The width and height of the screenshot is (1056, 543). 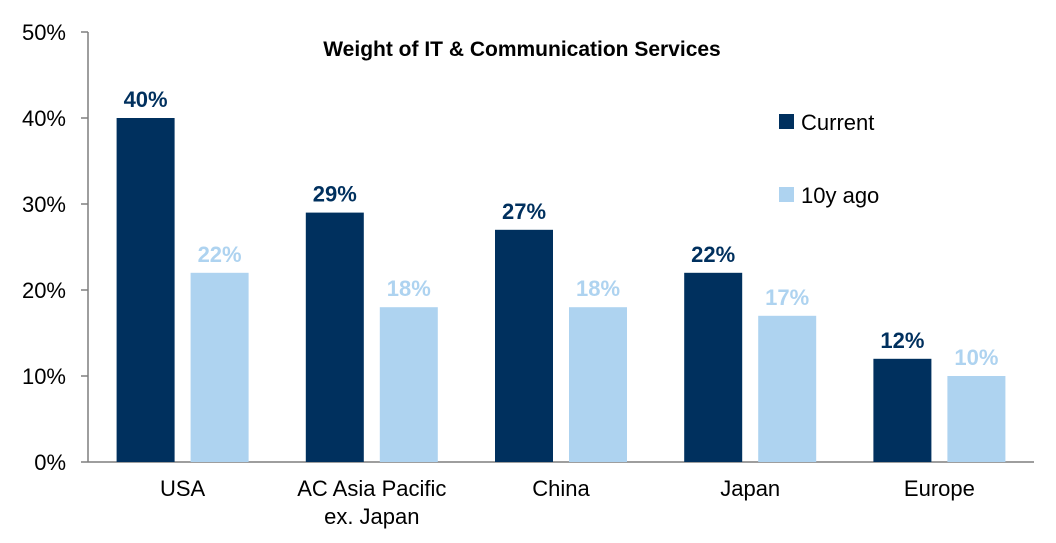 What do you see at coordinates (939, 488) in the screenshot?
I see `category-label: Europe` at bounding box center [939, 488].